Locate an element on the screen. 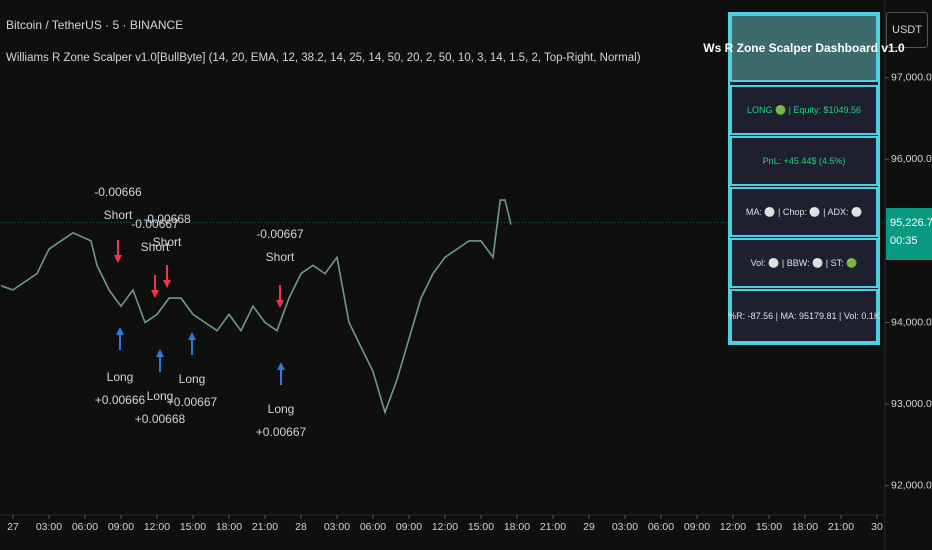 Image resolution: width=932 pixels, height=550 pixels. dashboard-row: PnL: +45.44$ (4.5%) is located at coordinates (804, 161).